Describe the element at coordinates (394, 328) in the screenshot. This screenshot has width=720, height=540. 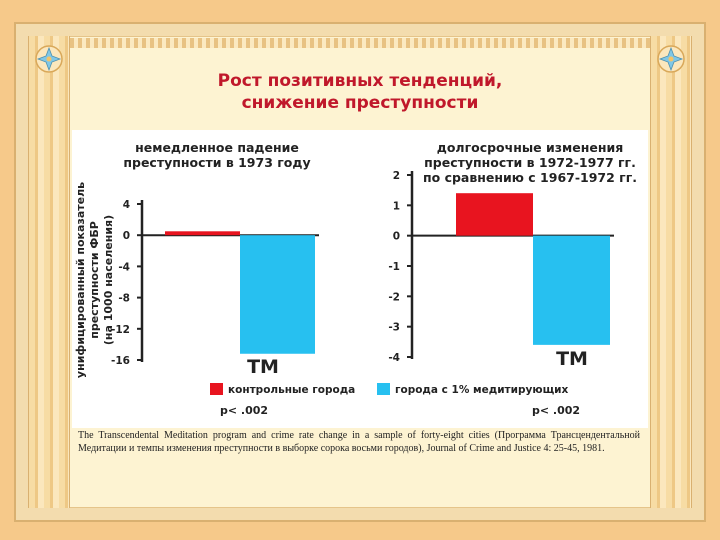
I see `y-tick-label: -3` at that location.